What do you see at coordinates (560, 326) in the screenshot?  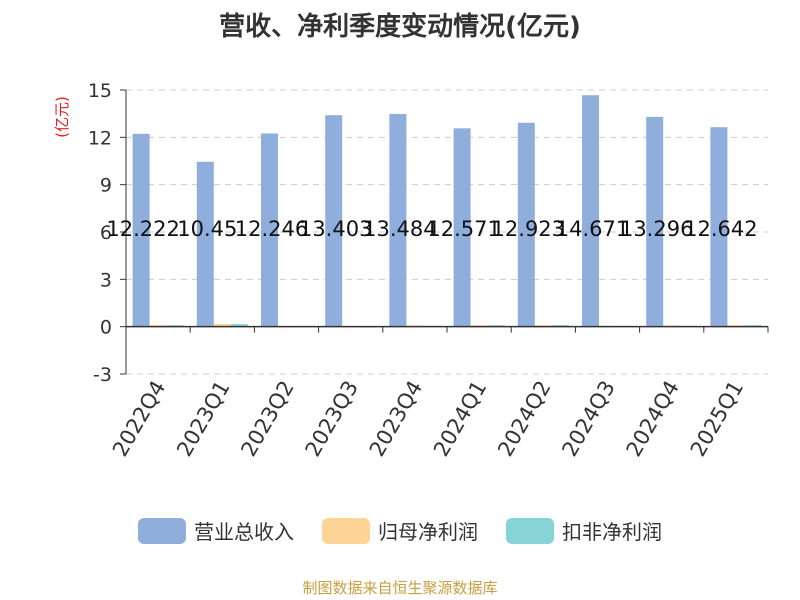 I see `bar-3-2024Q2` at bounding box center [560, 326].